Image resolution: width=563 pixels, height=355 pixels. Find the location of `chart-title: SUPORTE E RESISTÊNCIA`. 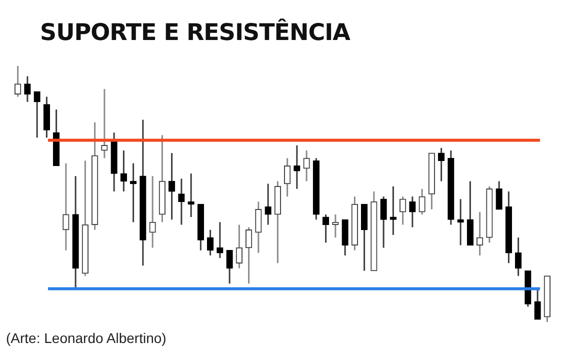

chart-title: SUPORTE E RESISTÊNCIA is located at coordinates (195, 33).